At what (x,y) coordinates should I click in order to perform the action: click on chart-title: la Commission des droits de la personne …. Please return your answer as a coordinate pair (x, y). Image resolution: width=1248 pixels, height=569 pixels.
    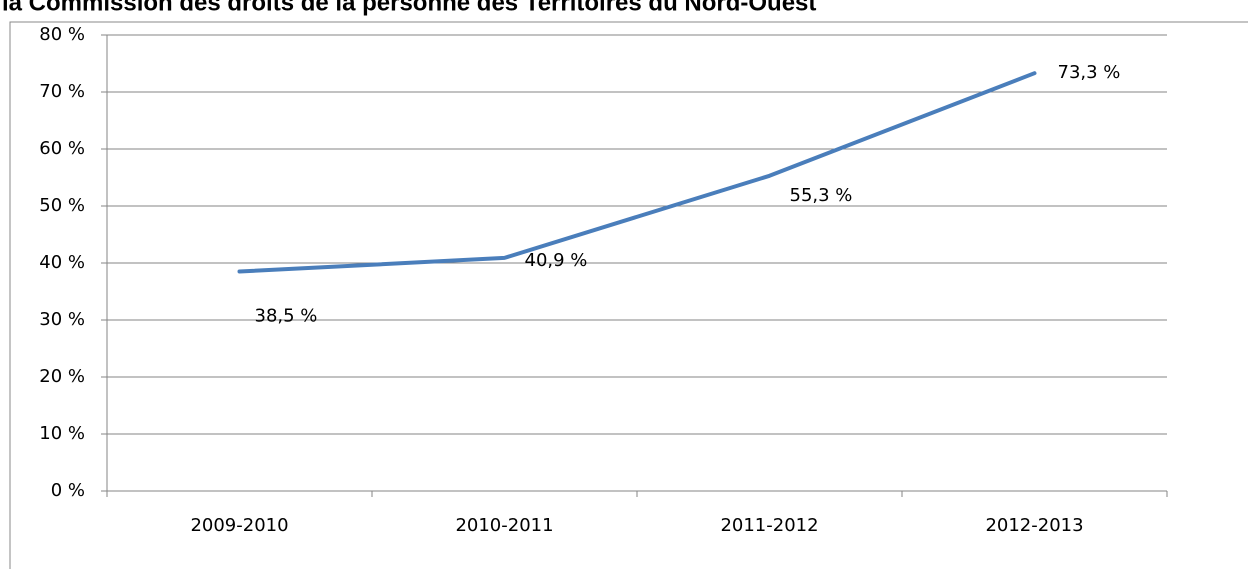
    Looking at the image, I should click on (409, 8).